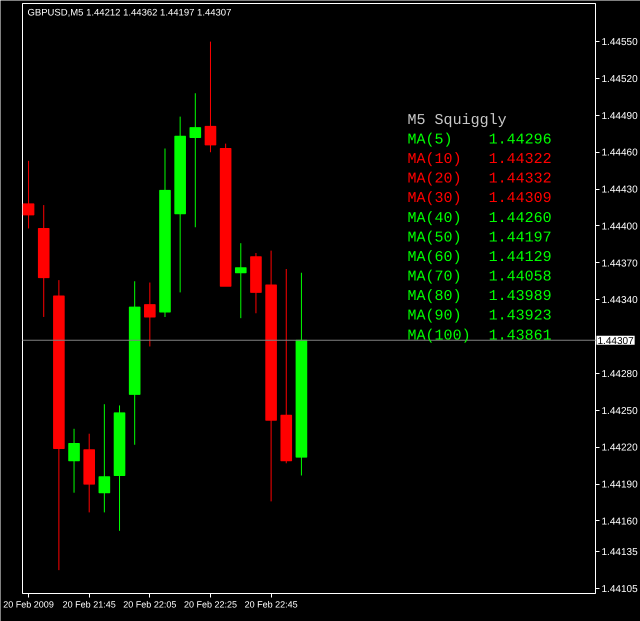  I want to click on y-tick-label: 1.44160, so click(620, 522).